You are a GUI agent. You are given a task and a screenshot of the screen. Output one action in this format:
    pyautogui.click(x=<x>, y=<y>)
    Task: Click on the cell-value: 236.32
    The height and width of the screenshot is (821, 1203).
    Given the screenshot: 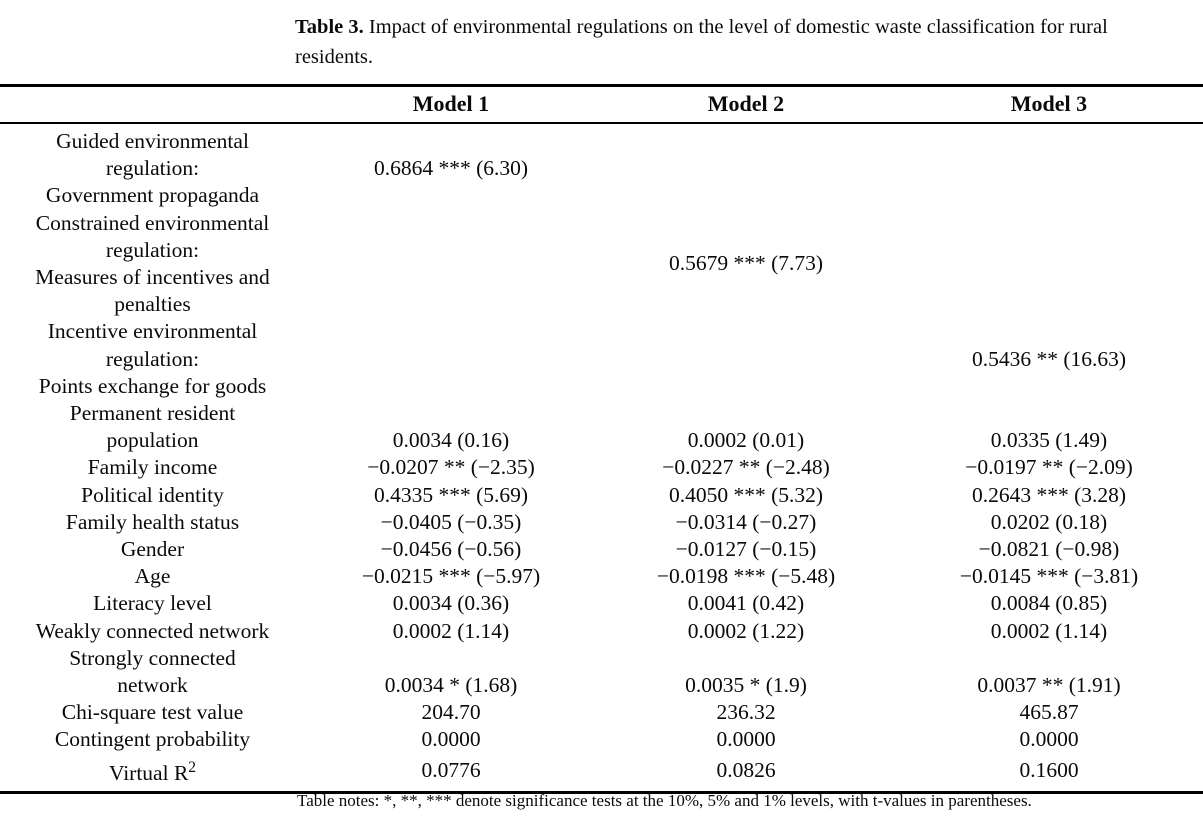 What is the action you would take?
    pyautogui.click(x=746, y=712)
    